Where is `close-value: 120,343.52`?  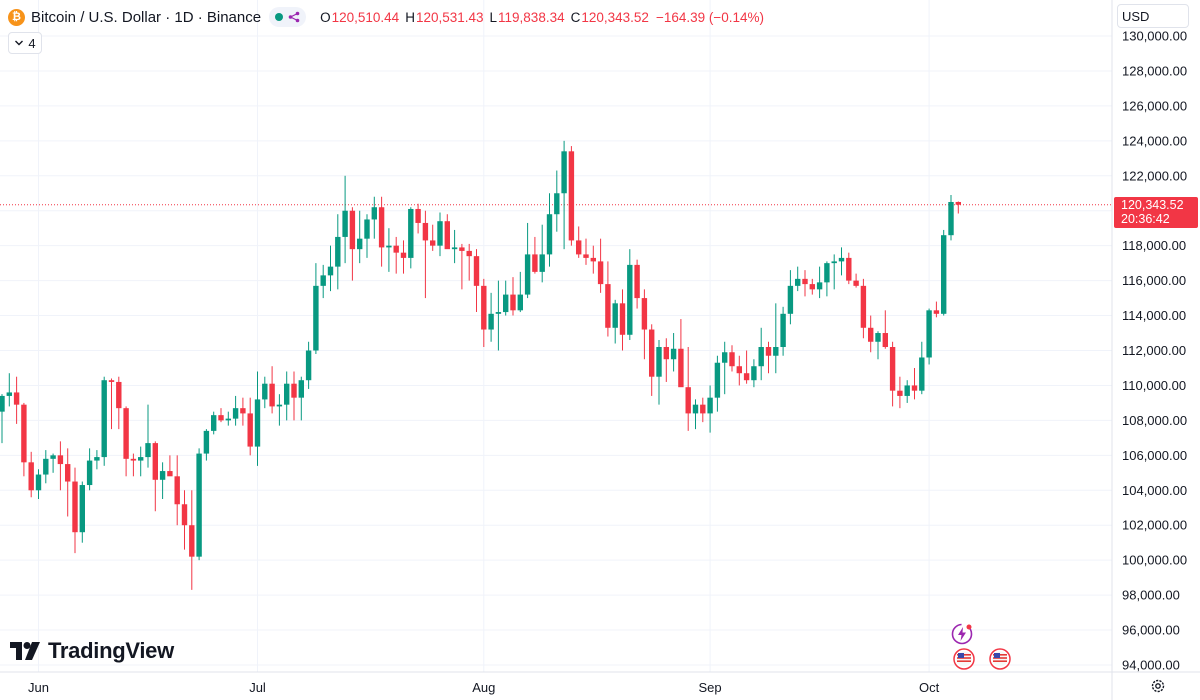 close-value: 120,343.52 is located at coordinates (615, 17).